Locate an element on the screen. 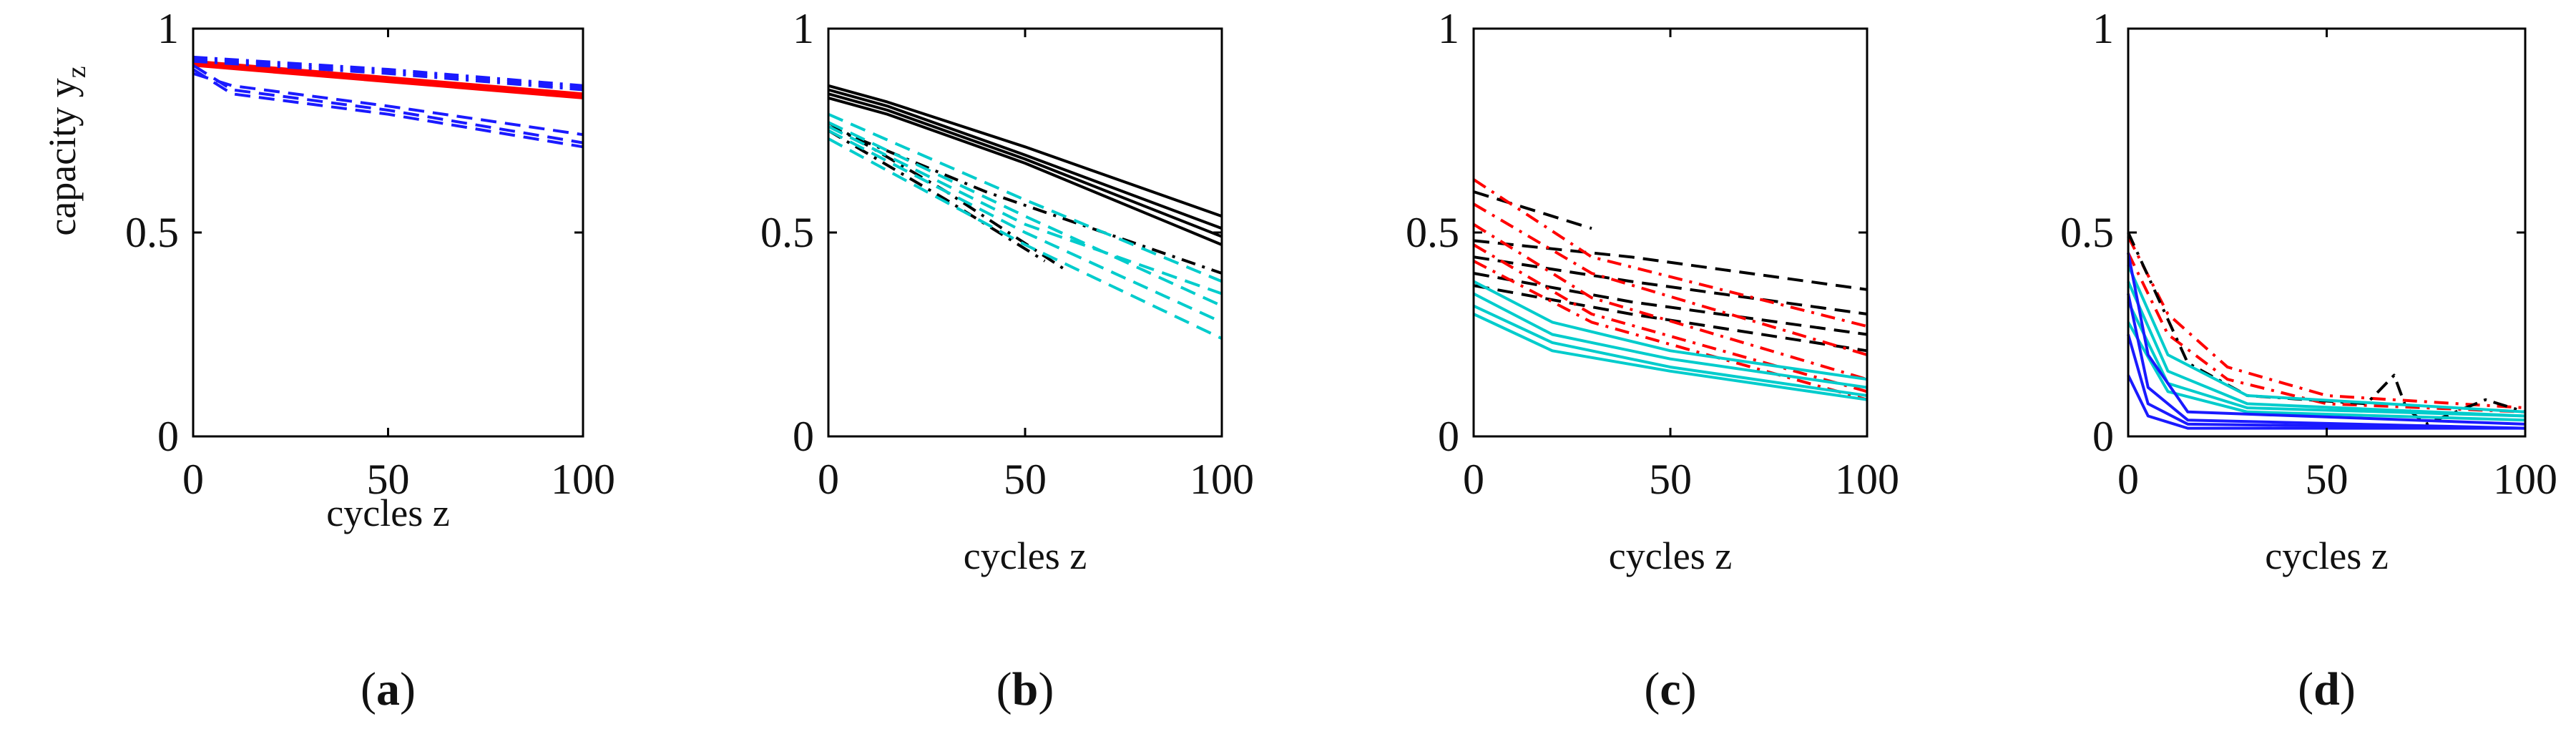 The height and width of the screenshot is (734, 2576). y-axis-label-main: capacity y is located at coordinates (63, 156).